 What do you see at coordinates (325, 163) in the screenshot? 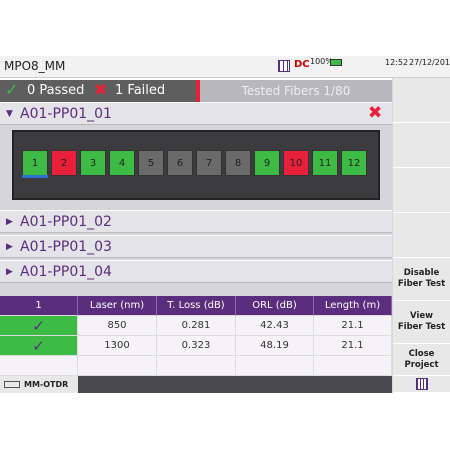
I see `fiber: 11` at bounding box center [325, 163].